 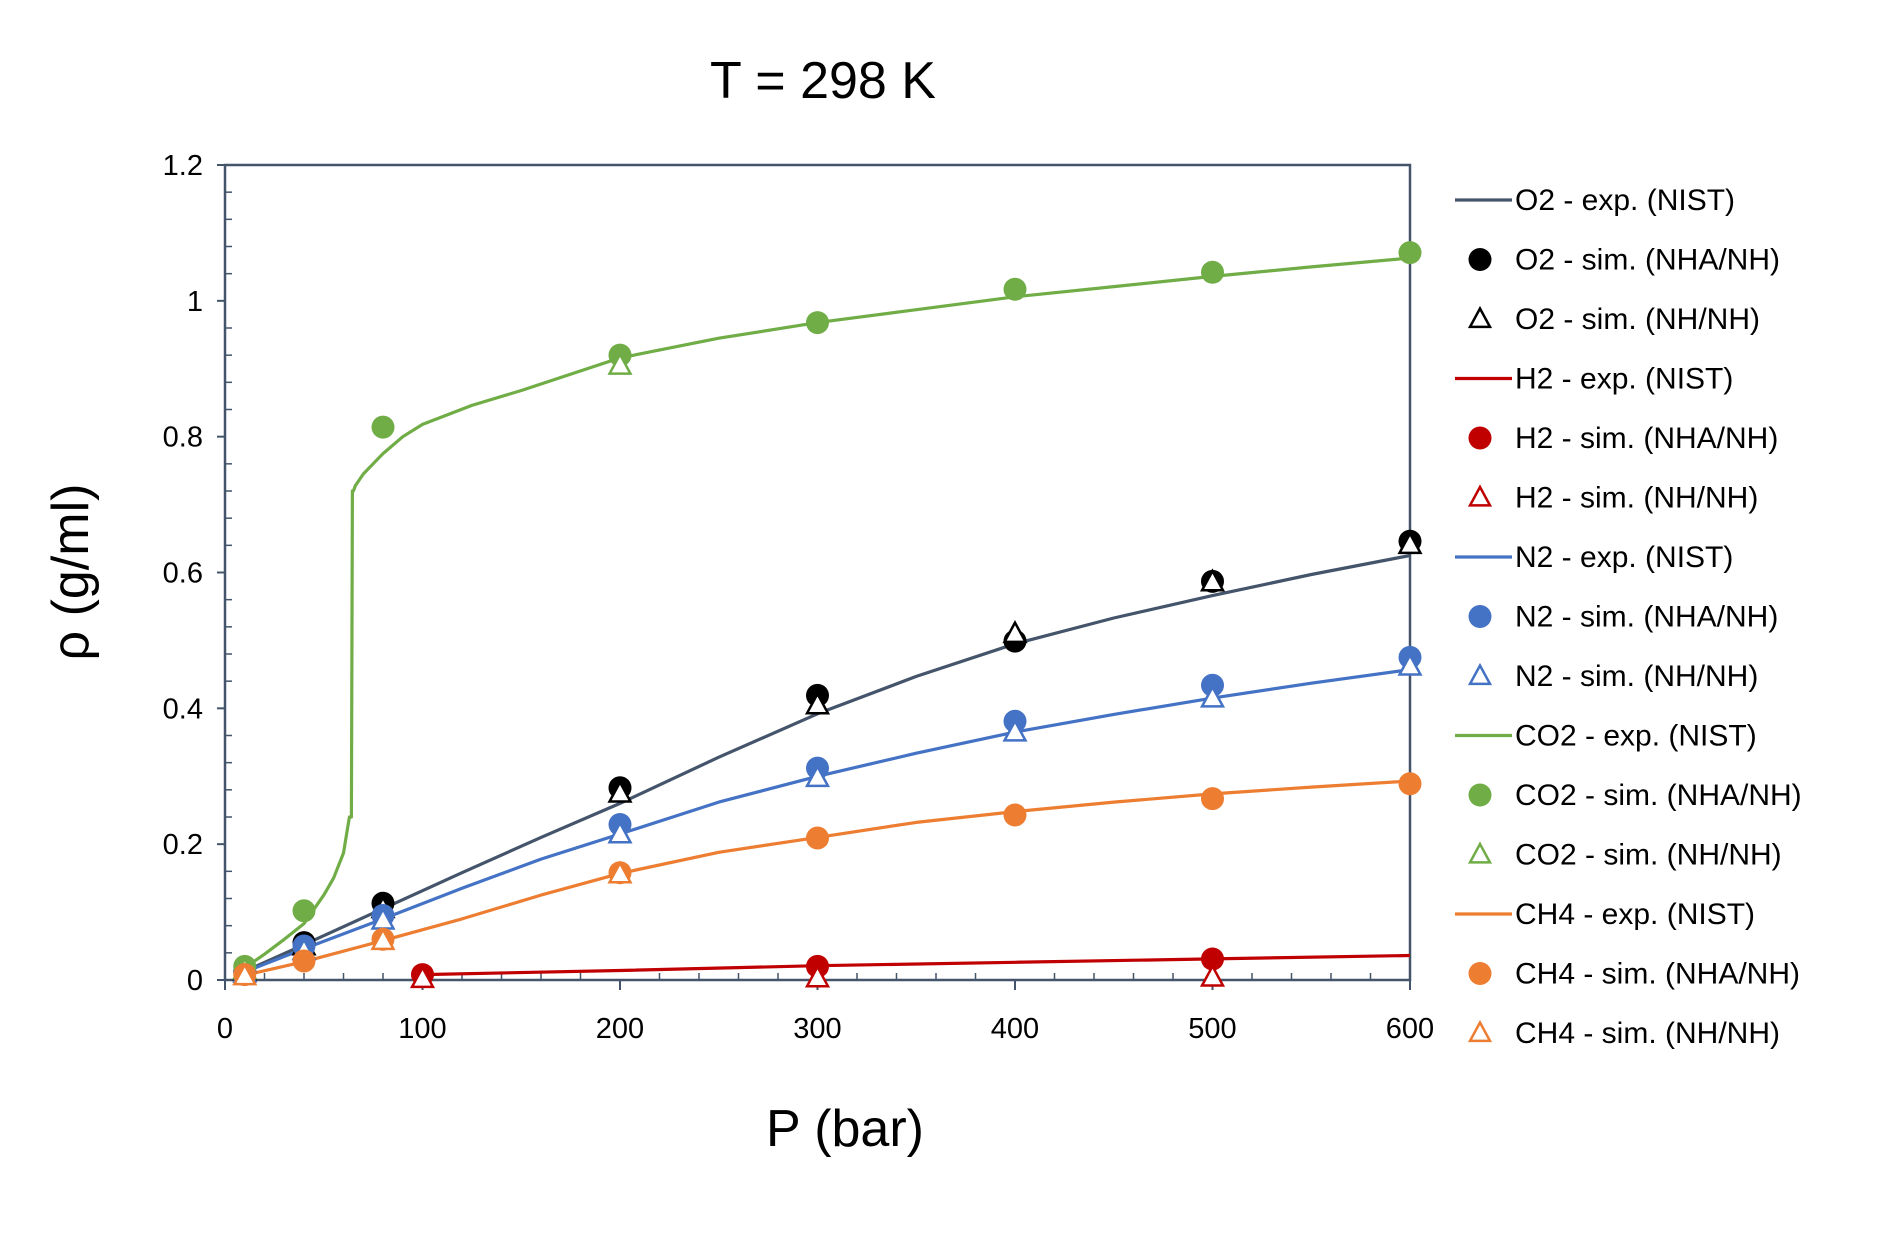 What do you see at coordinates (183, 166) in the screenshot?
I see `y-tick-label: 1.2` at bounding box center [183, 166].